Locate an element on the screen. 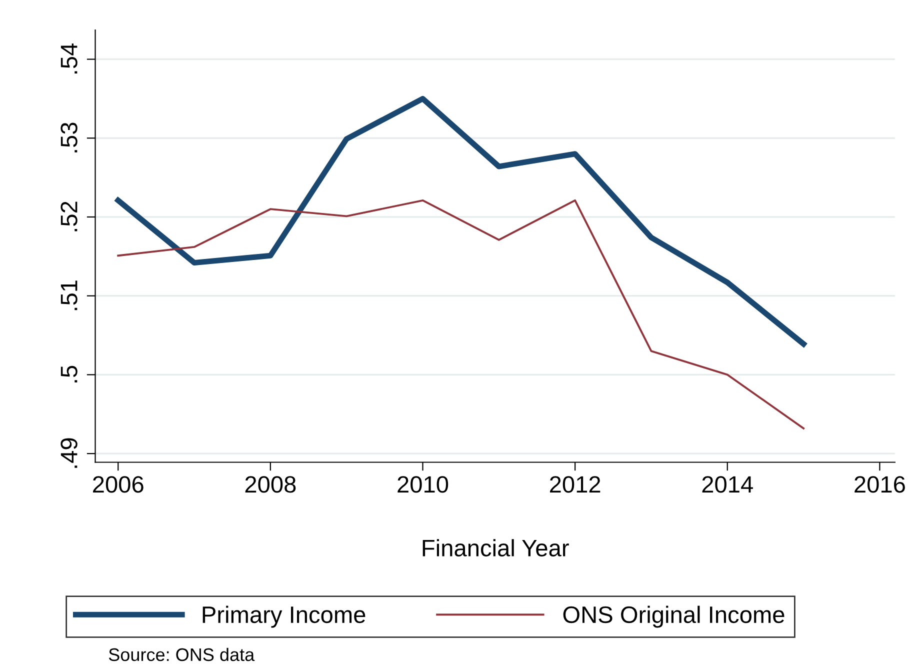 The width and height of the screenshot is (916, 668). y-tick-label: .53 is located at coordinates (69, 137).